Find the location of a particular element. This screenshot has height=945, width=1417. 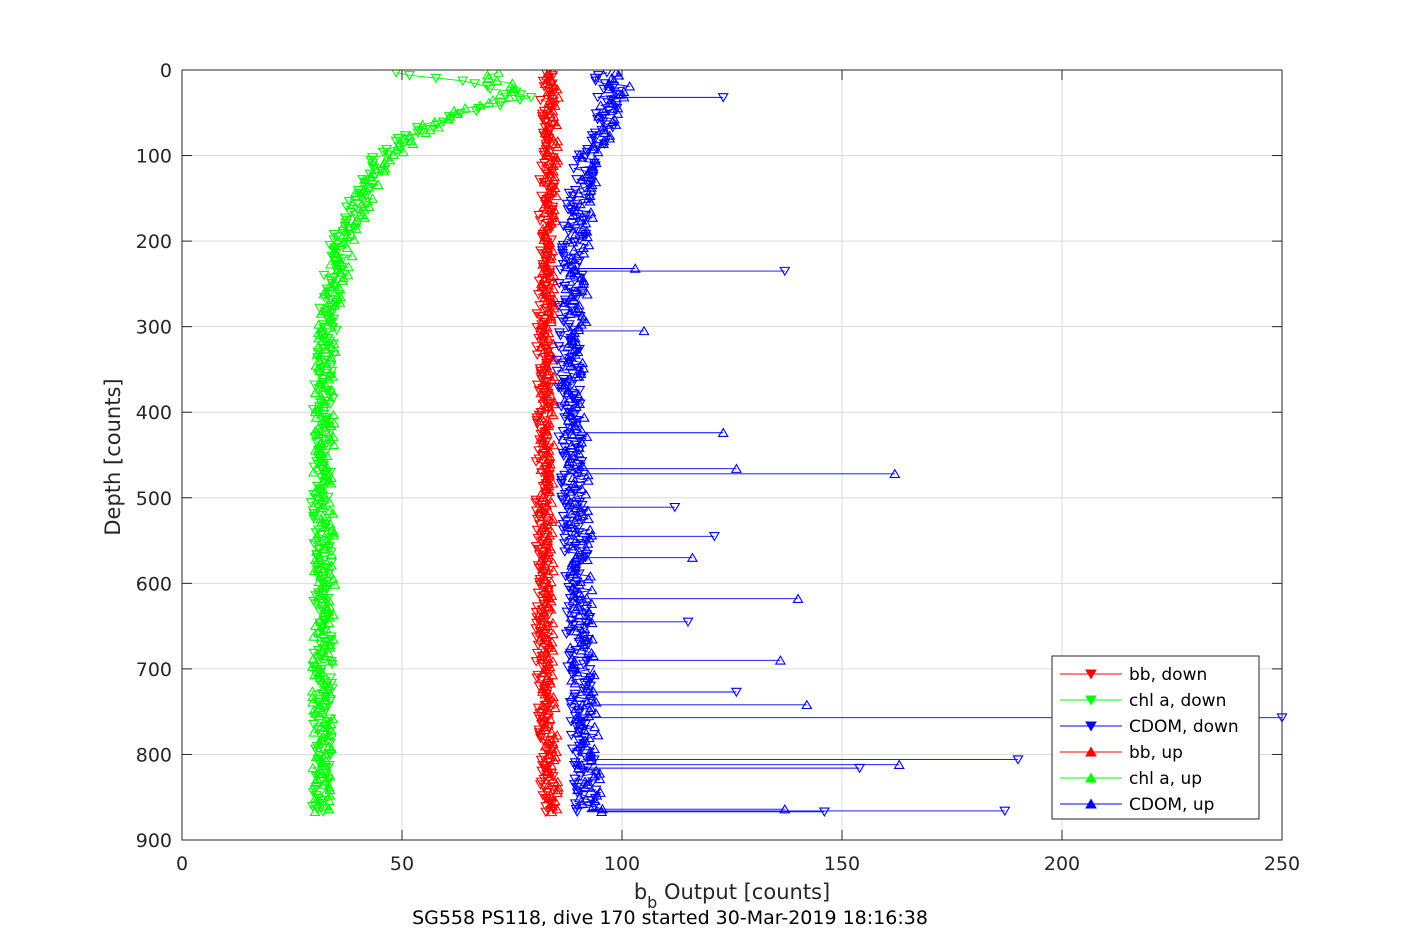

x-tick-label: 150 is located at coordinates (842, 864).